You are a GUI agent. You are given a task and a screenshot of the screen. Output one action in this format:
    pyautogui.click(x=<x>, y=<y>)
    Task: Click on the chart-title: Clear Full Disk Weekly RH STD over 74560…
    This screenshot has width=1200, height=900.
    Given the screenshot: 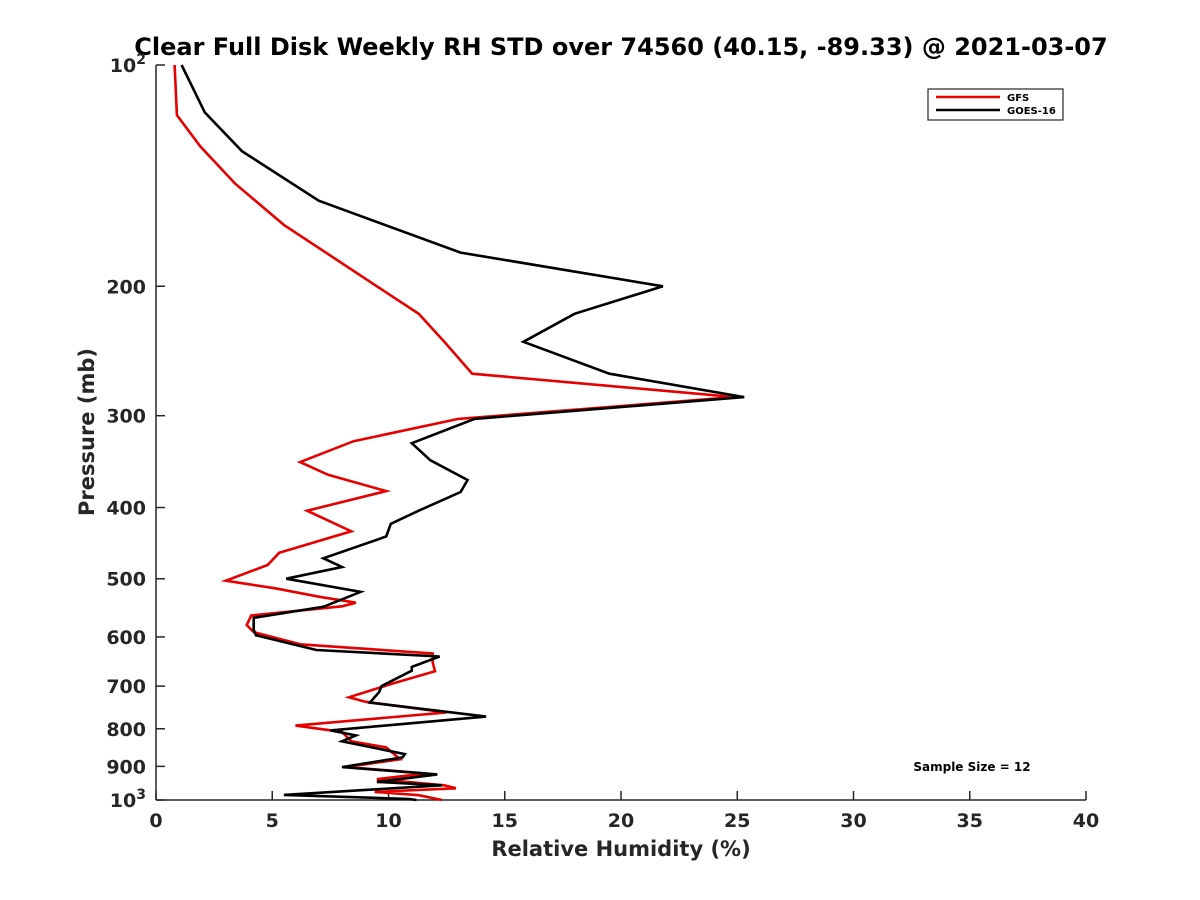 What is the action you would take?
    pyautogui.click(x=620, y=47)
    